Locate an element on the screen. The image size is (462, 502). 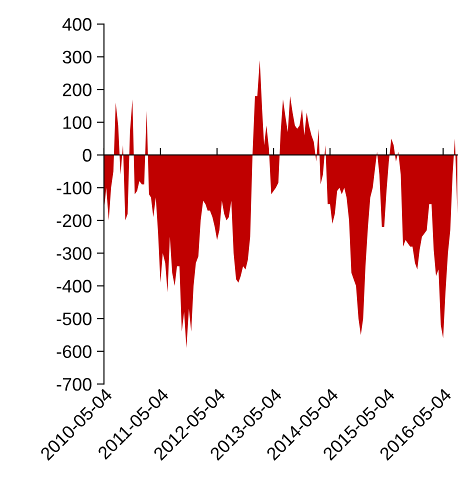
y-tick-label: -400 is located at coordinates (74, 286).